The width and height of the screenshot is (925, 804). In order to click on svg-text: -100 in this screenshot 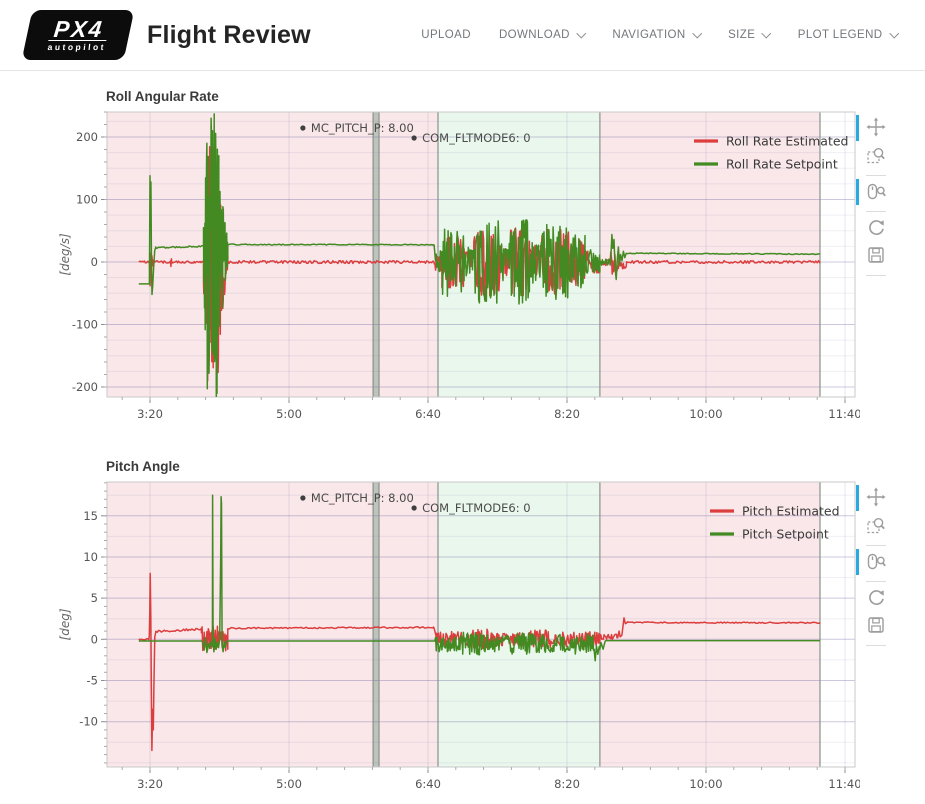, I will do `click(85, 325)`.